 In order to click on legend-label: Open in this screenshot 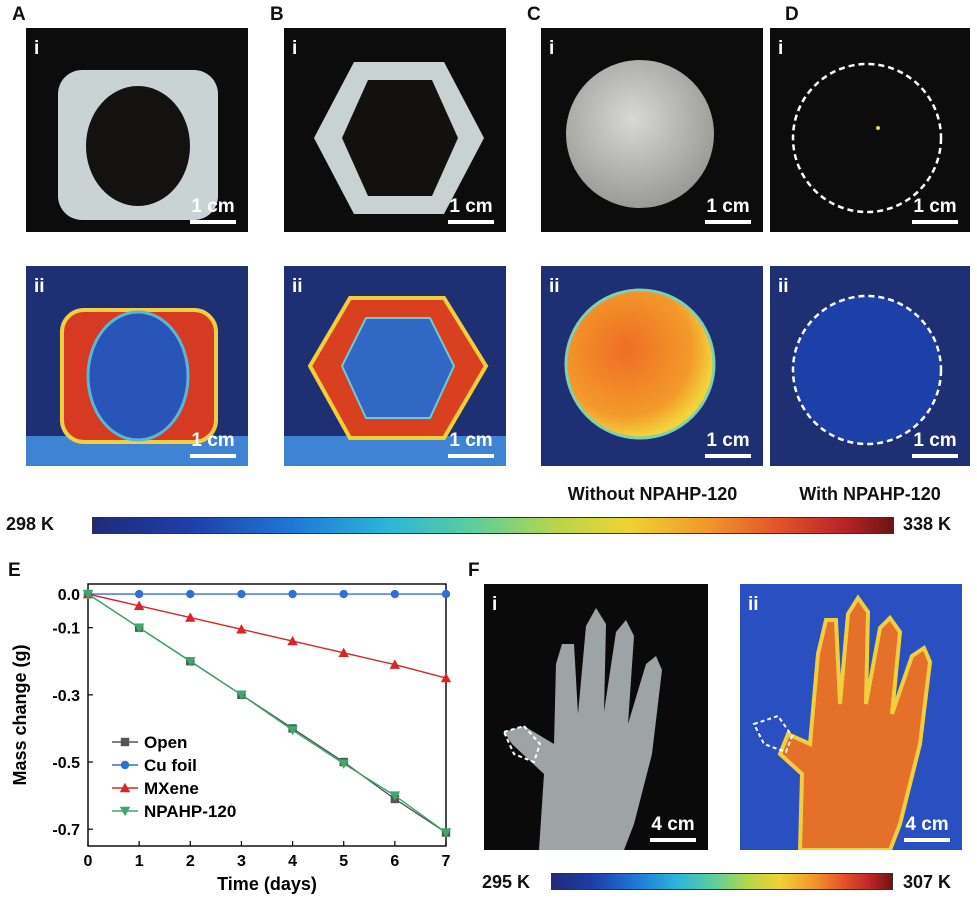, I will do `click(165, 742)`.